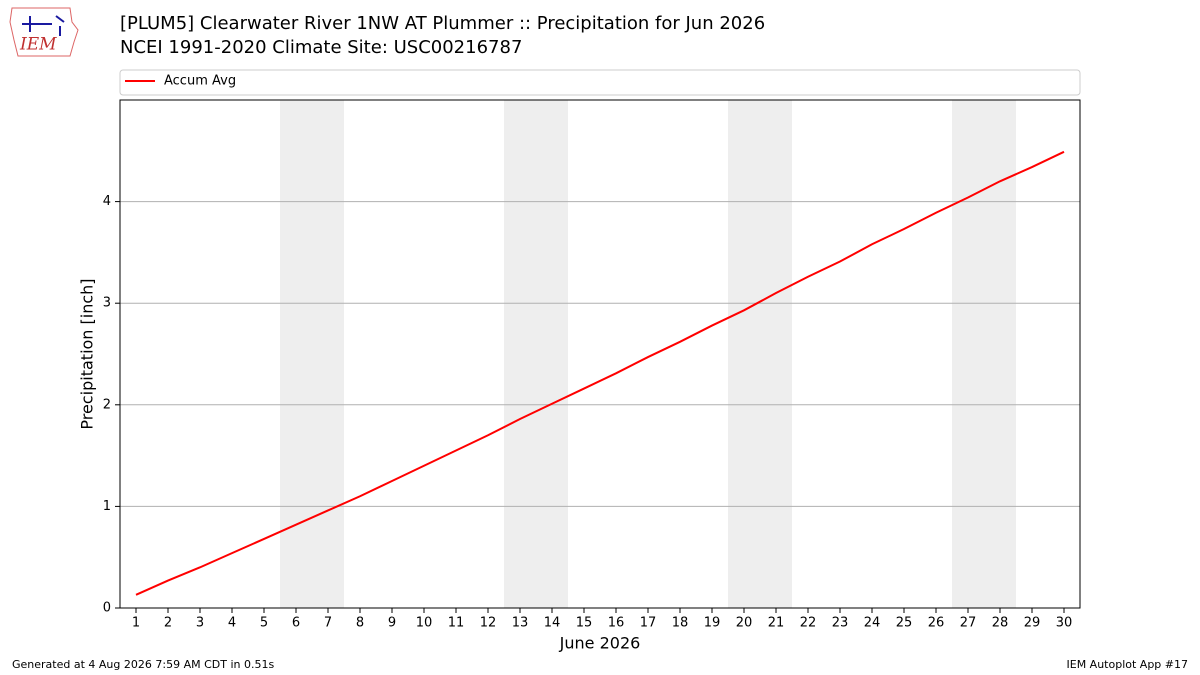  Describe the element at coordinates (1032, 623) in the screenshot. I see `x-tick-label: 29` at that location.